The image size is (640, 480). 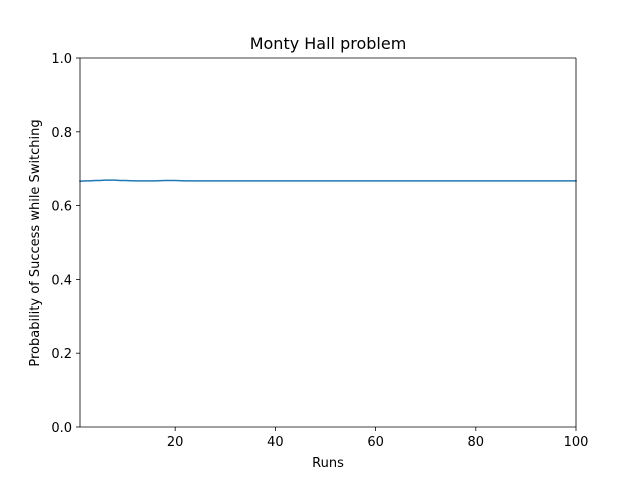 What do you see at coordinates (61, 133) in the screenshot?
I see `y-tick-label: 0.8` at bounding box center [61, 133].